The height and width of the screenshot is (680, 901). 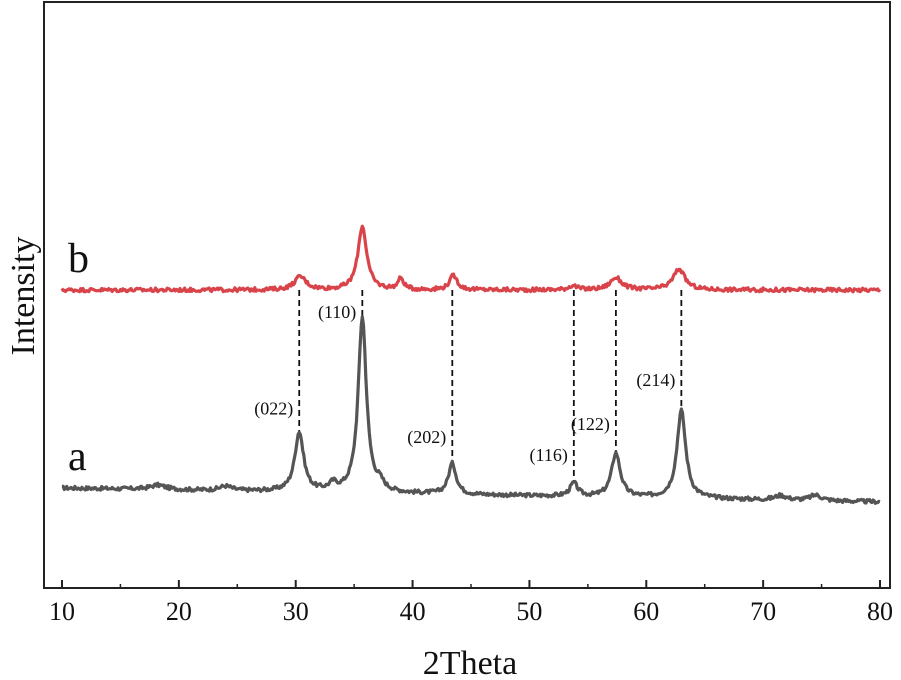 What do you see at coordinates (646, 611) in the screenshot?
I see `x-tick-label: 60` at bounding box center [646, 611].